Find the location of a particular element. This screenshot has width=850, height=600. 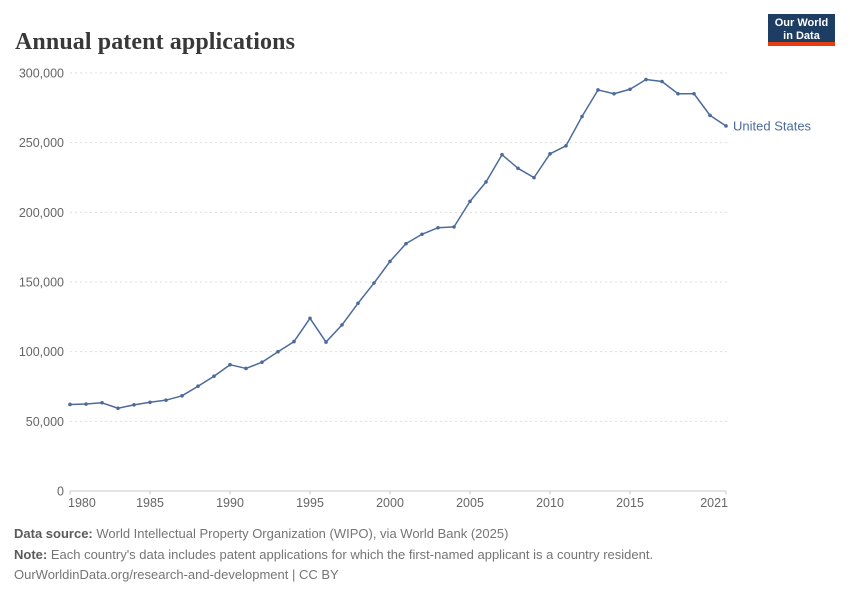

x-tick-label: 2015 is located at coordinates (630, 503).